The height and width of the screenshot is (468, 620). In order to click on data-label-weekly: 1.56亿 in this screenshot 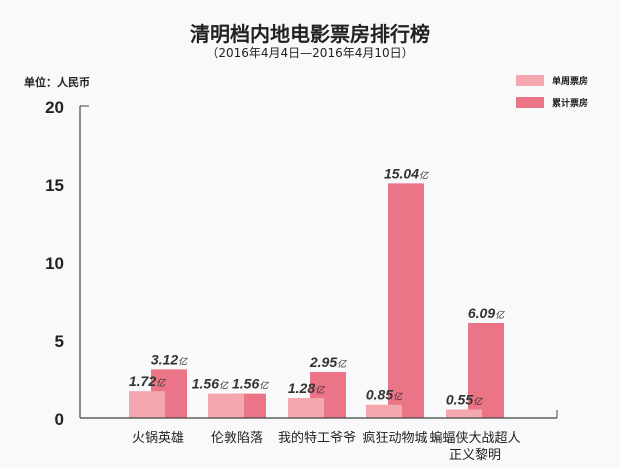, I will do `click(210, 384)`.